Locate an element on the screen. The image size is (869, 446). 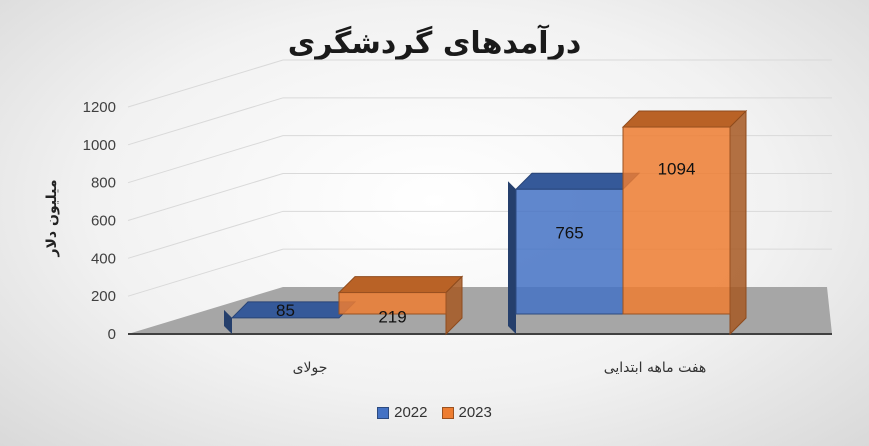
y-tick-label: 1000 is located at coordinates (99, 145).